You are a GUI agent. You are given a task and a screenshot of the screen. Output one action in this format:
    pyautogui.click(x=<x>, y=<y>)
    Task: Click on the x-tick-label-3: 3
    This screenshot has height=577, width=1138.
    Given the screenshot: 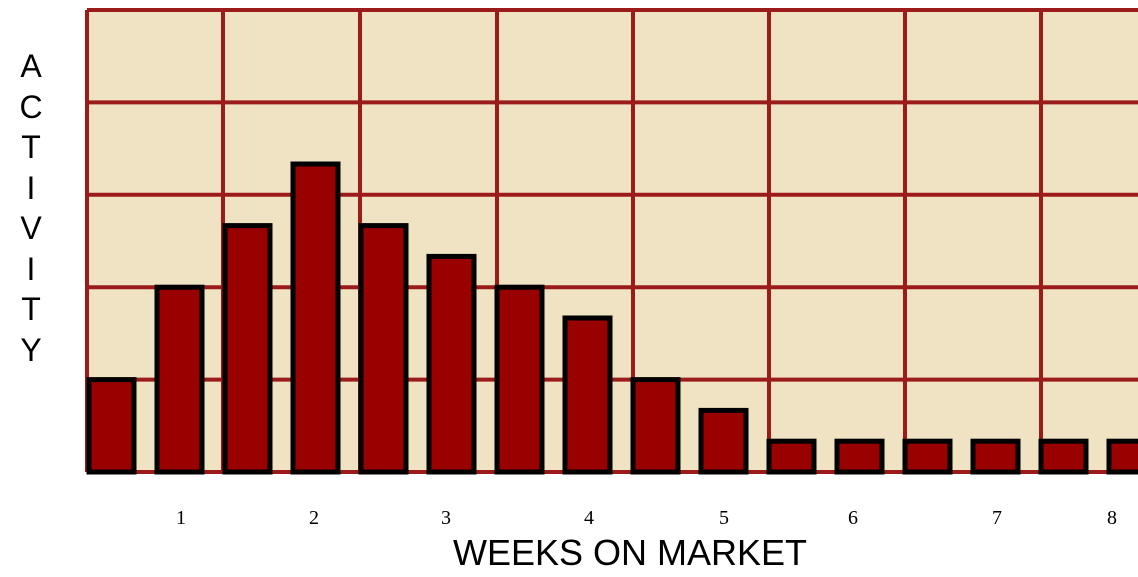 What is the action you would take?
    pyautogui.click(x=446, y=518)
    